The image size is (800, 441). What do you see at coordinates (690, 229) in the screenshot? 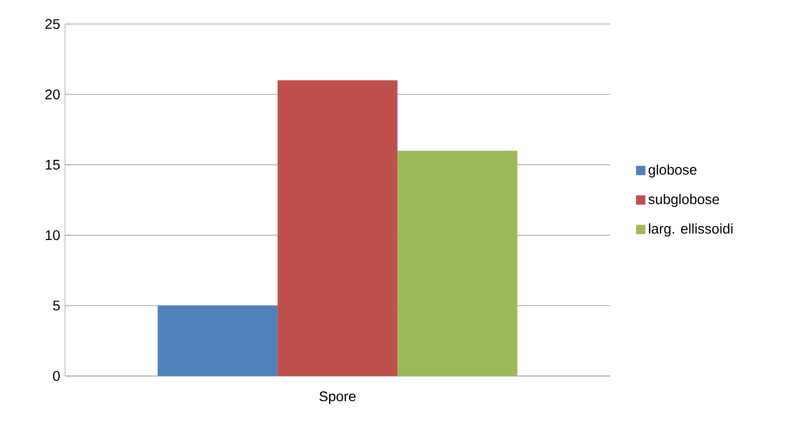
I see `legend-label: larg. ellissoidi` at bounding box center [690, 229].